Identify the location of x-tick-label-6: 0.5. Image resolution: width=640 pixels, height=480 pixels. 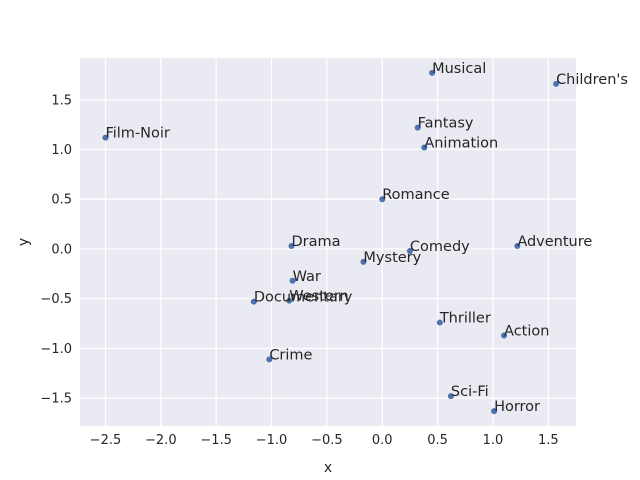
(437, 440).